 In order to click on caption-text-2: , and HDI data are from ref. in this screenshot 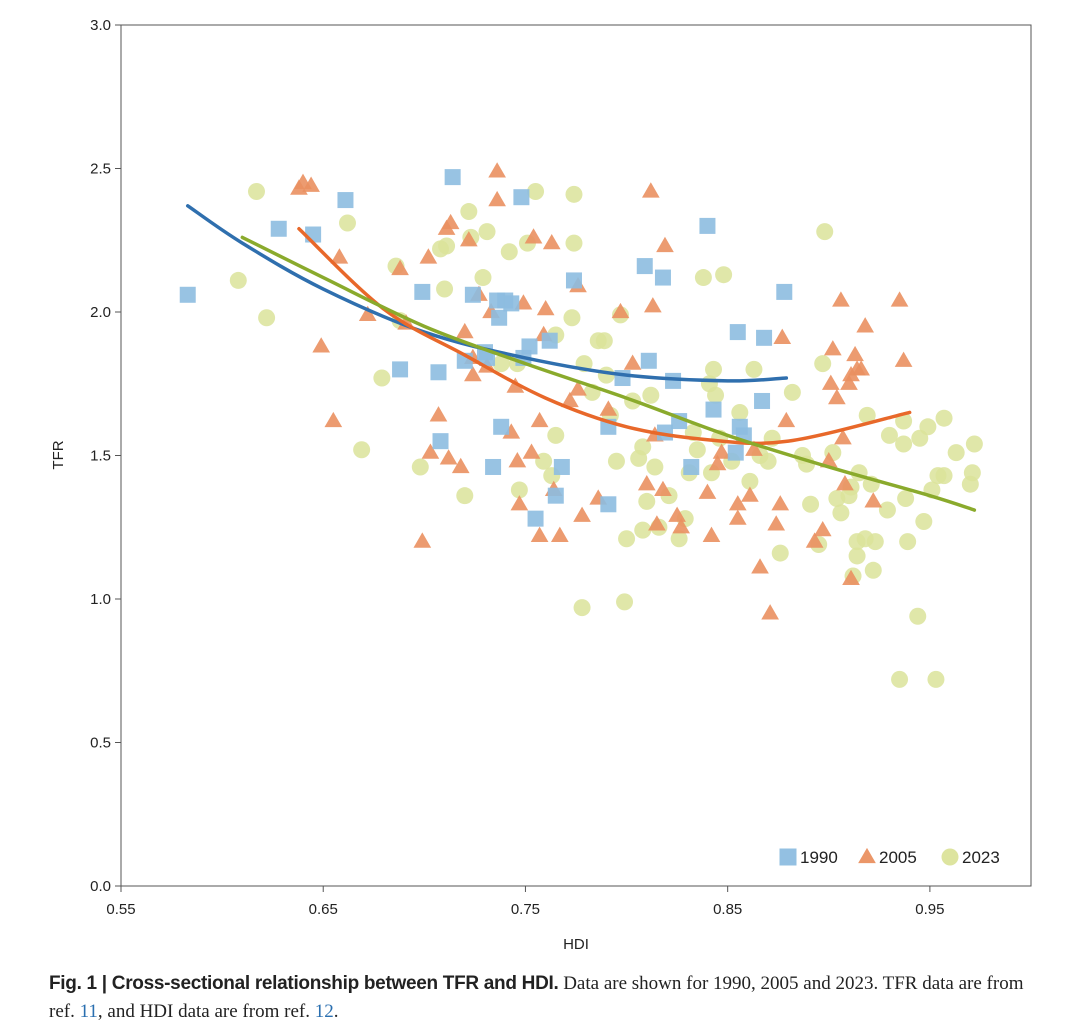, I will do `click(206, 1011)`.